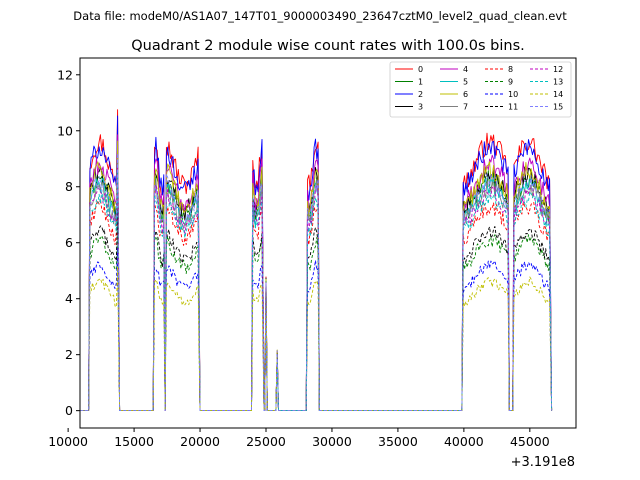 This screenshot has height=480, width=640. What do you see at coordinates (510, 69) in the screenshot?
I see `legend-label-8: 8` at bounding box center [510, 69].